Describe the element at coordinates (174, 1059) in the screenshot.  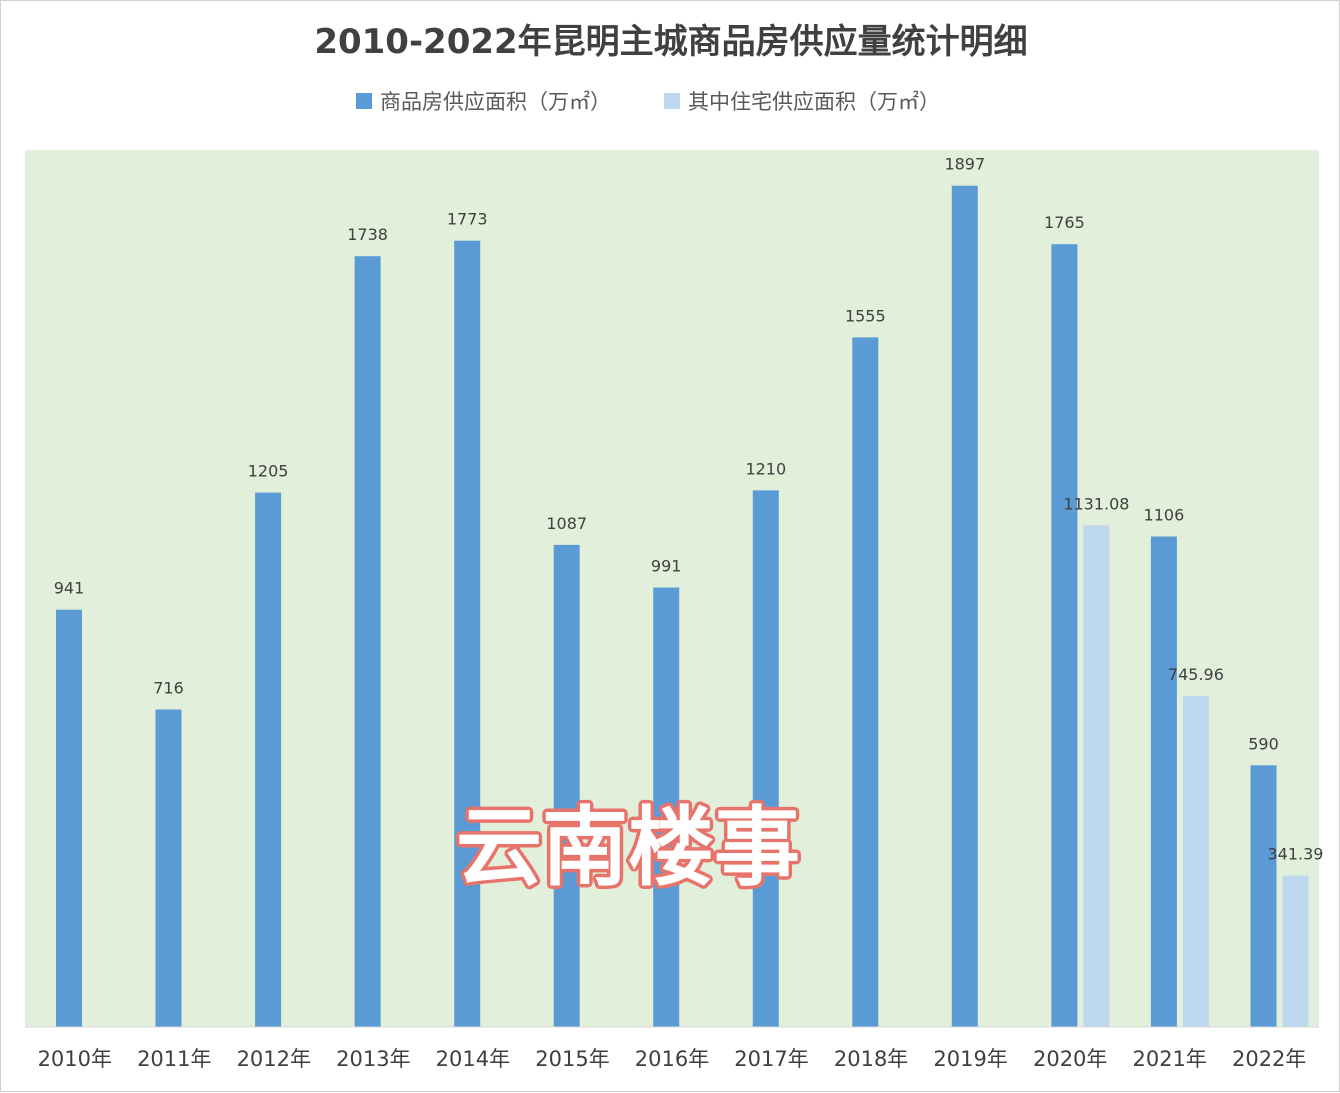
I see `x-tick-label-2011年: 2011年` at that location.